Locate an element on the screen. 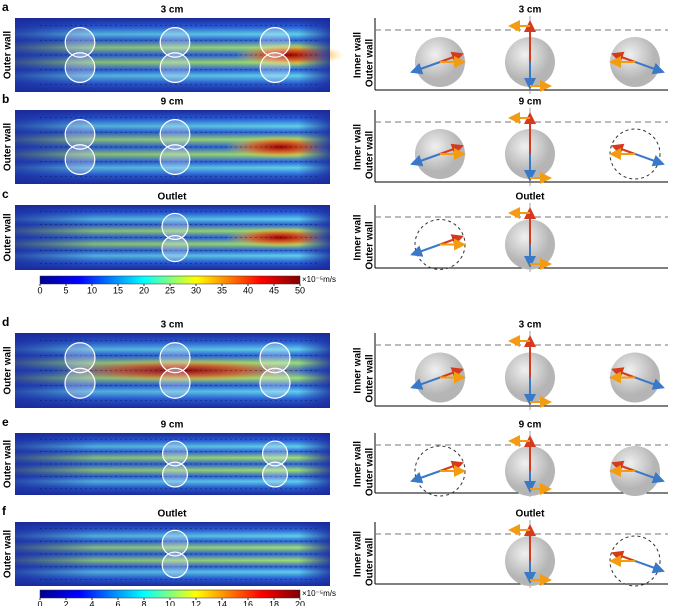 This screenshot has height=611, width=685. colorbar-tick-label: 6 is located at coordinates (117, 602).